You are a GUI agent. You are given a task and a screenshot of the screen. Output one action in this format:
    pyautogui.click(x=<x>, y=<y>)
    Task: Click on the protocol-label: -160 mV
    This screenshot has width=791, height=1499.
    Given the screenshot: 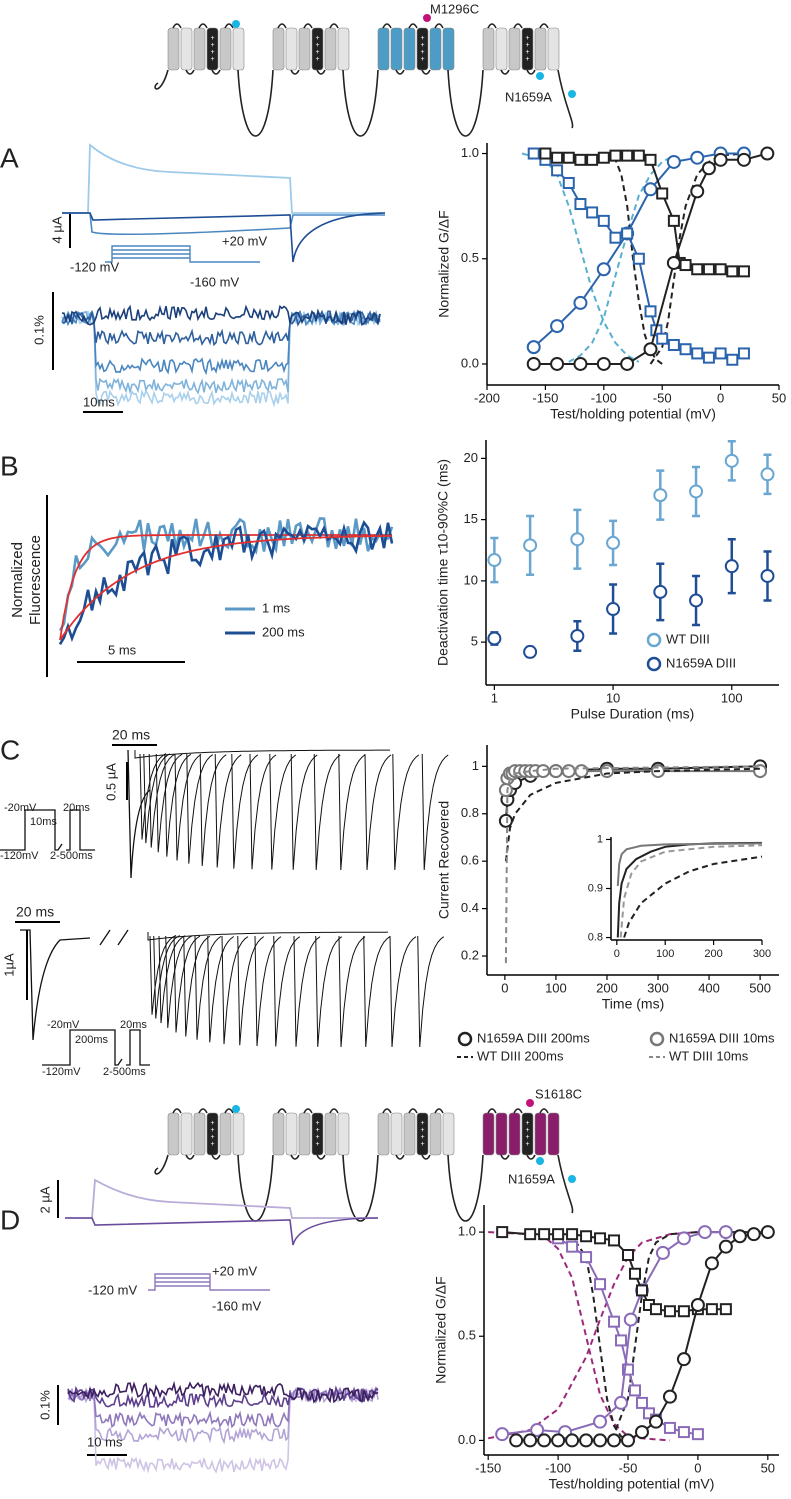 What is the action you would take?
    pyautogui.click(x=214, y=281)
    